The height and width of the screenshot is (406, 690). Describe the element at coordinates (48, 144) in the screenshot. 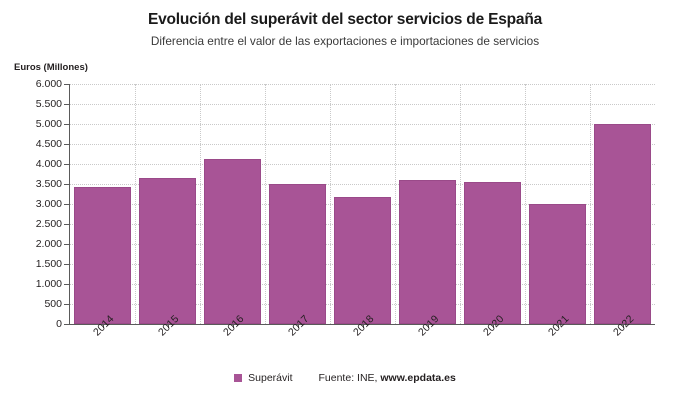

I see `y-axis-tick-label: 4.500` at that location.